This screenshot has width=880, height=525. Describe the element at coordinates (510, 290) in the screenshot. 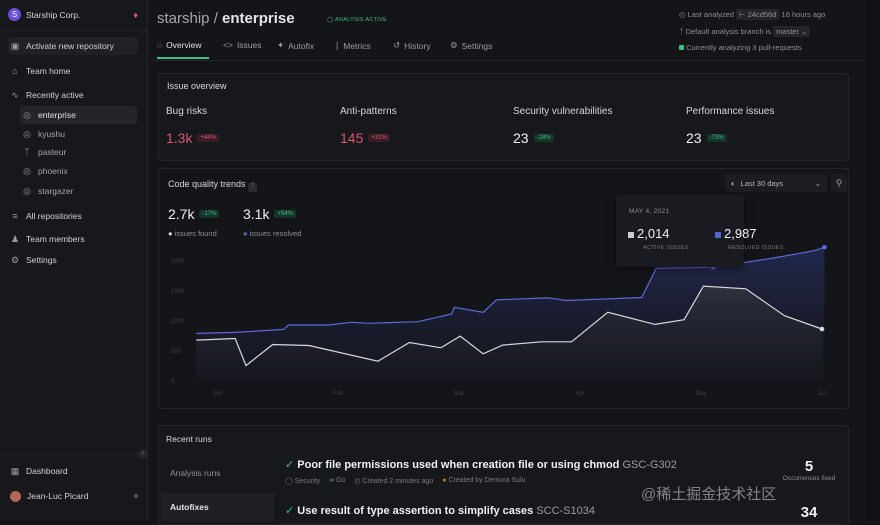

I see `series-line` at that location.